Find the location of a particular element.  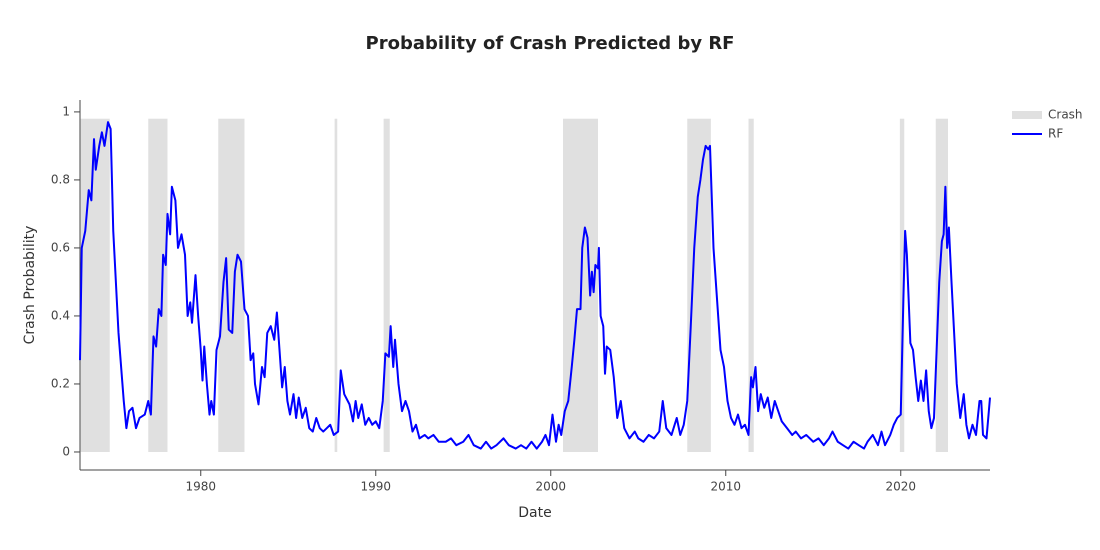

y-axis-title: Crash Probability is located at coordinates (30, 285).